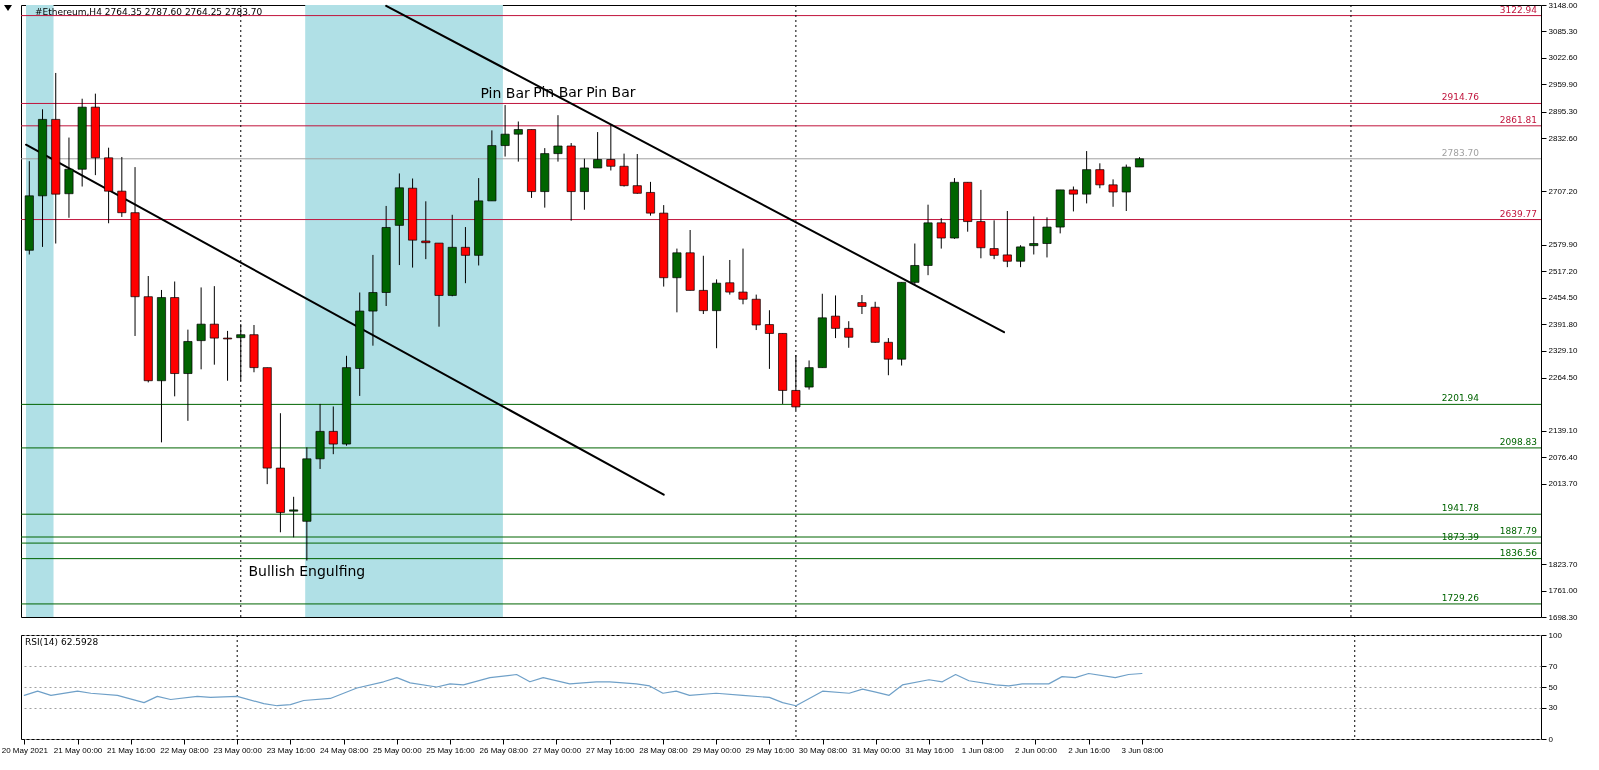 The width and height of the screenshot is (1599, 770). What do you see at coordinates (62, 642) in the screenshot?
I see `chart-title: RSI(14) 62.5928` at bounding box center [62, 642].